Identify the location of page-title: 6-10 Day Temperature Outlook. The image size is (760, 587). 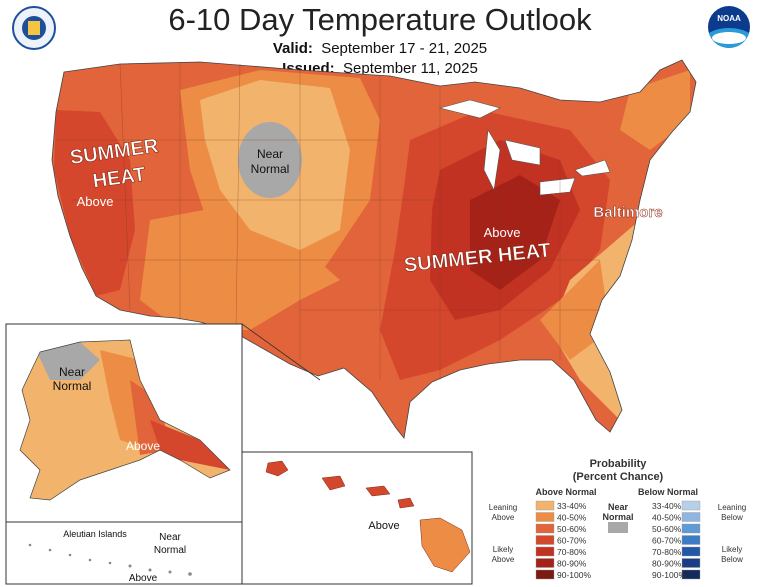
(380, 19).